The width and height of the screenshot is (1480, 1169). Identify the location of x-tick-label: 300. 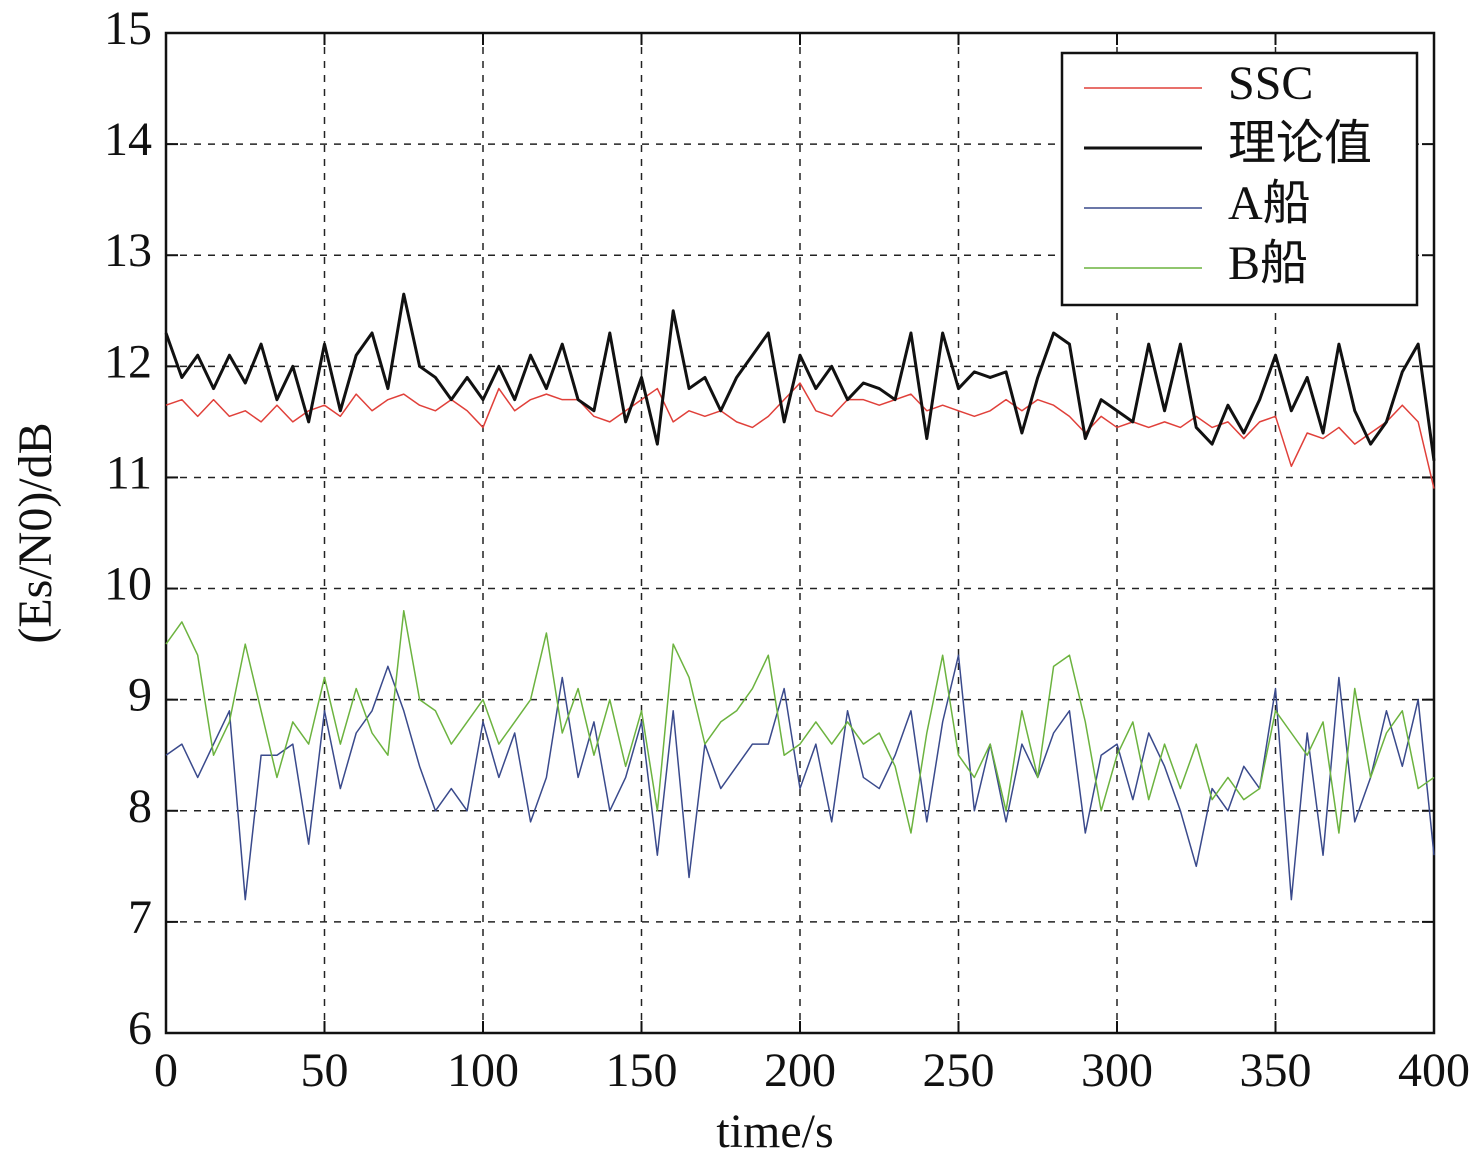
(1117, 1070).